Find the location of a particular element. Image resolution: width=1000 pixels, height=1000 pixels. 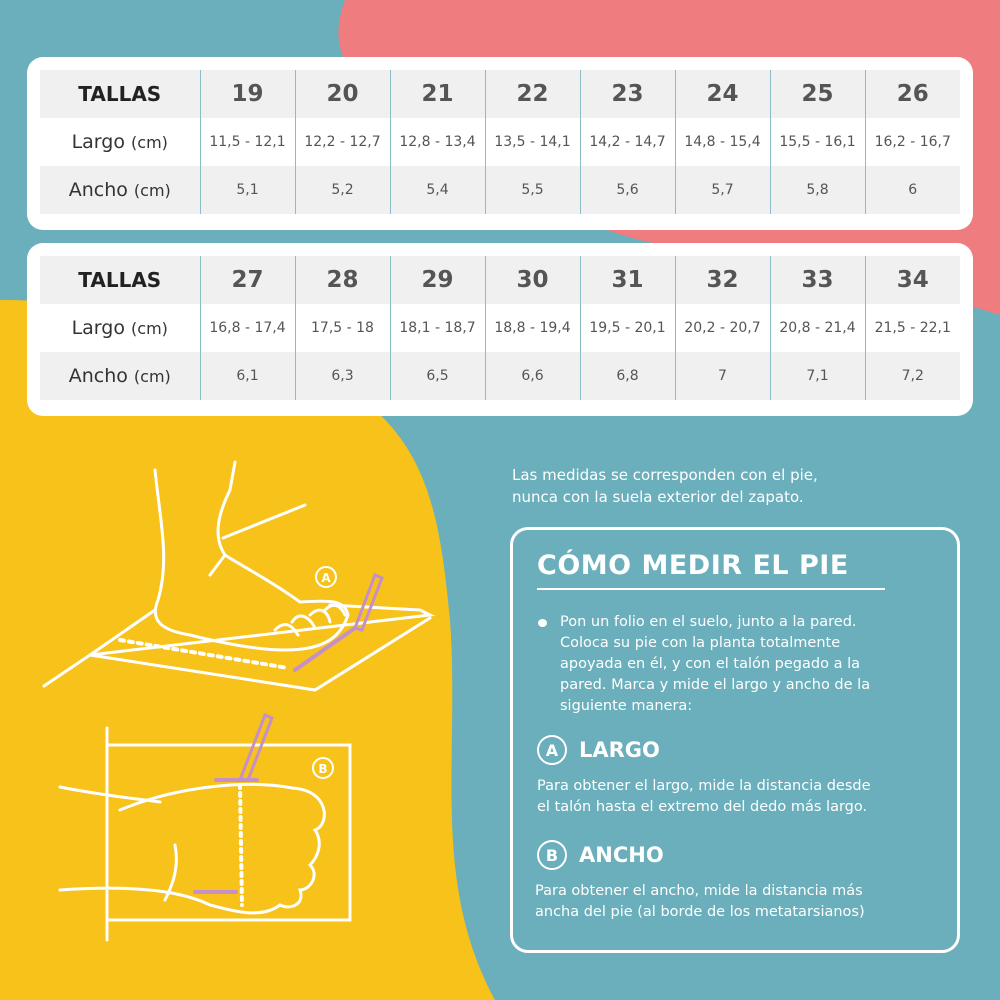

sizes-cell: 19 is located at coordinates (247, 94).